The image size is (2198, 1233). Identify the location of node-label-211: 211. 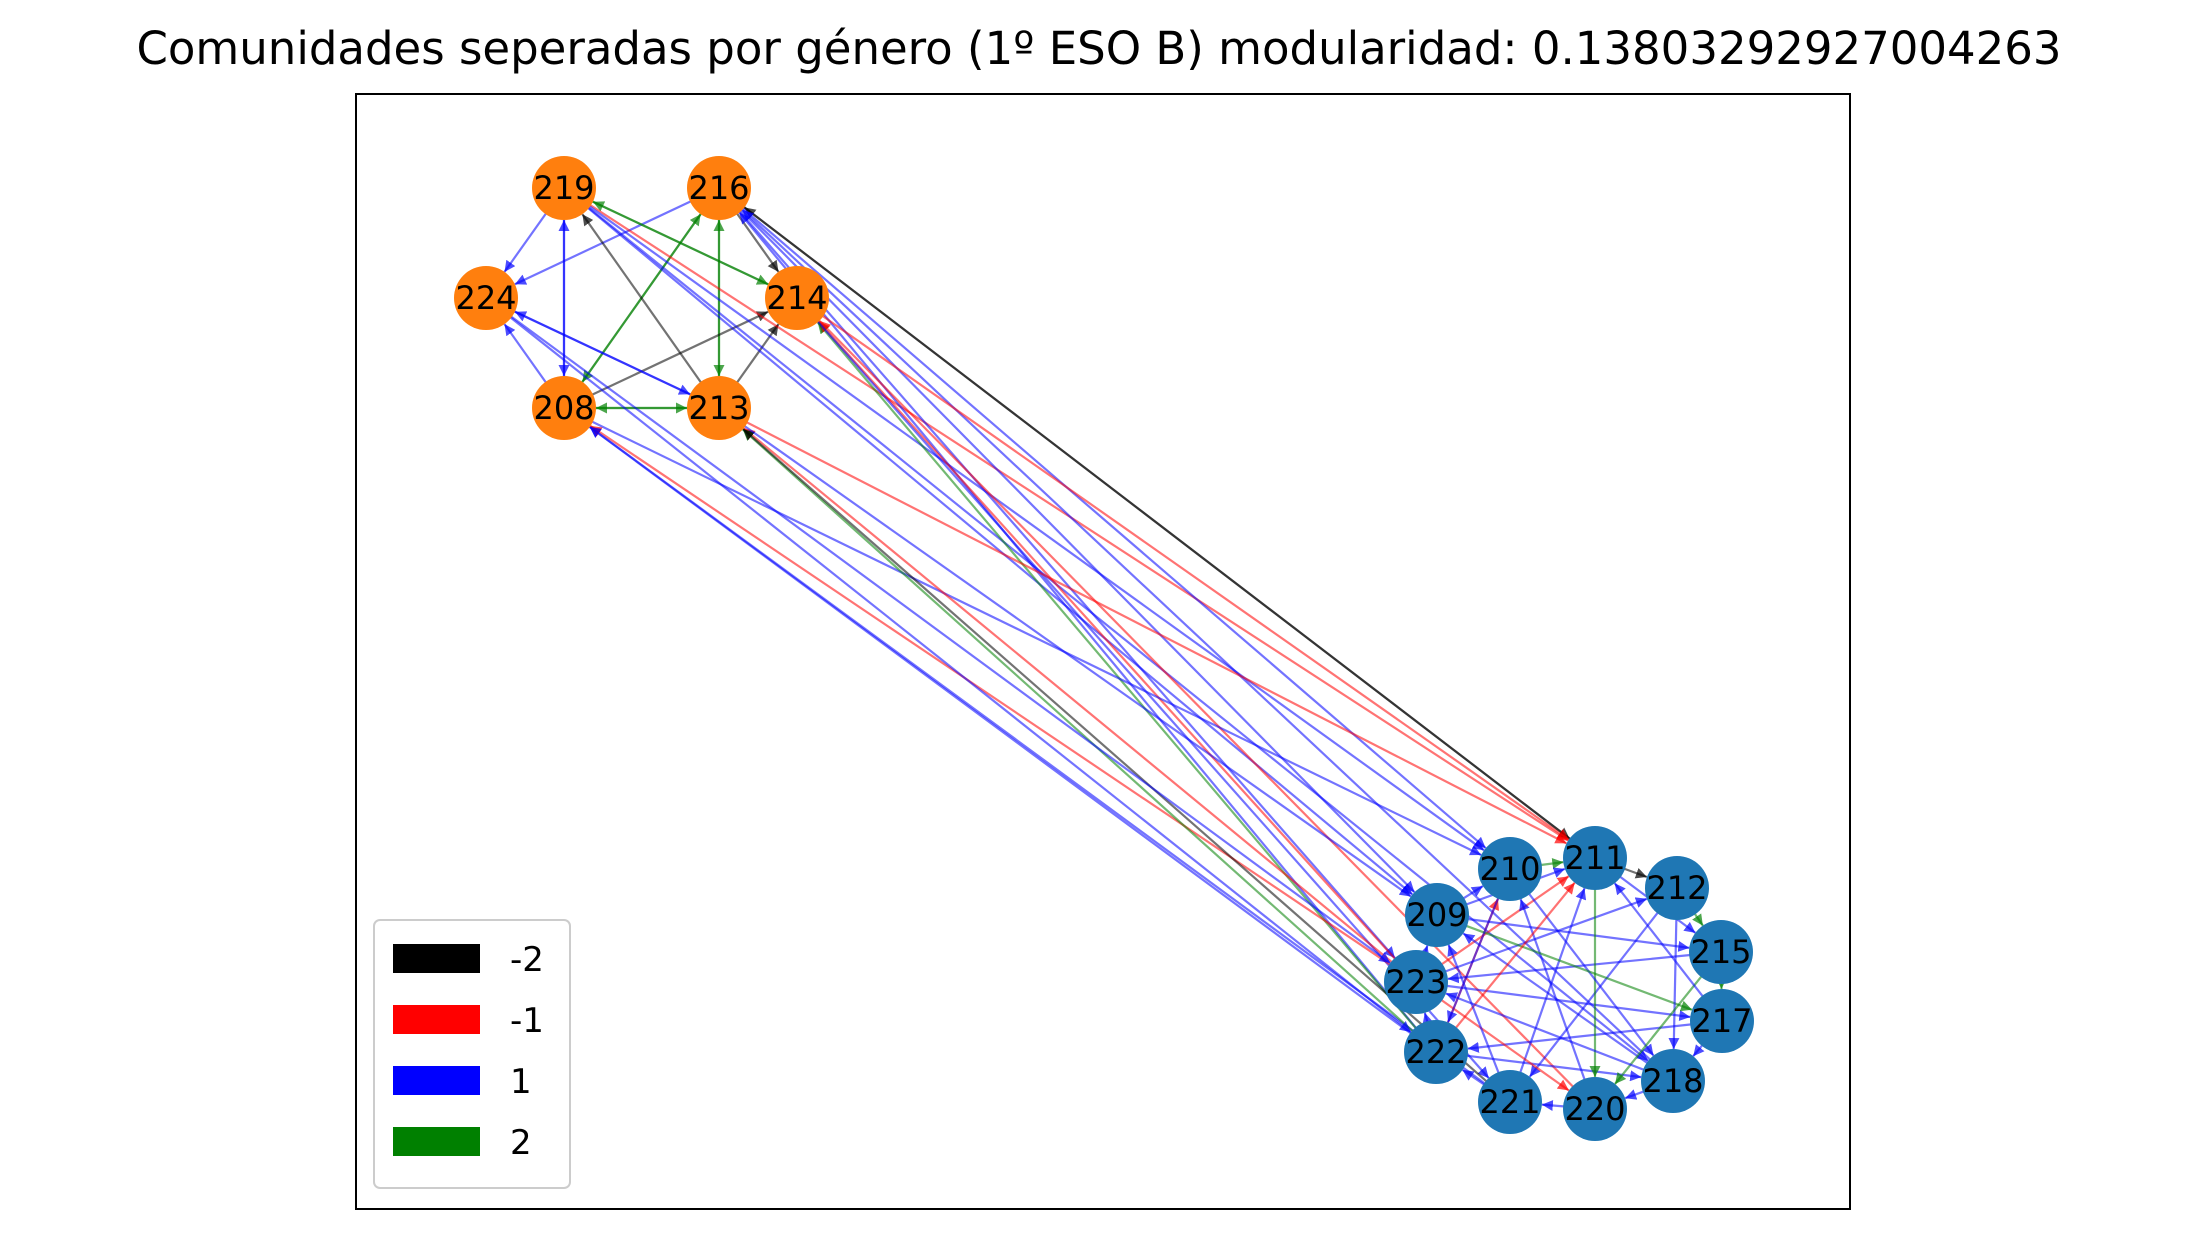
(1594, 858).